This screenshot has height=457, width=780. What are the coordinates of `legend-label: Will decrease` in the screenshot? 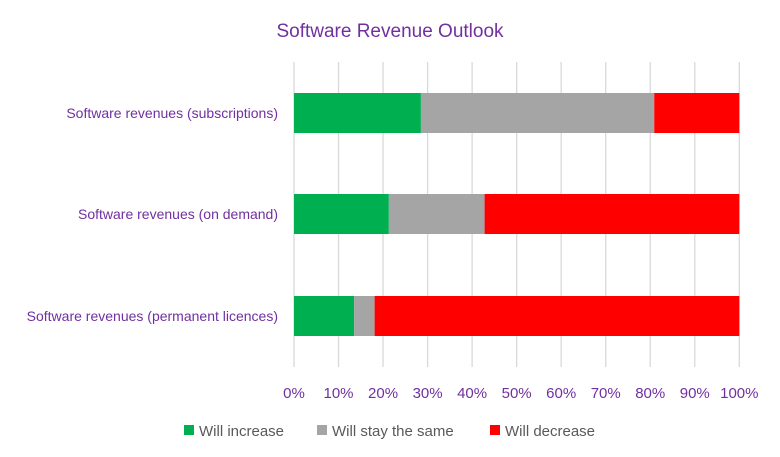 It's located at (550, 431).